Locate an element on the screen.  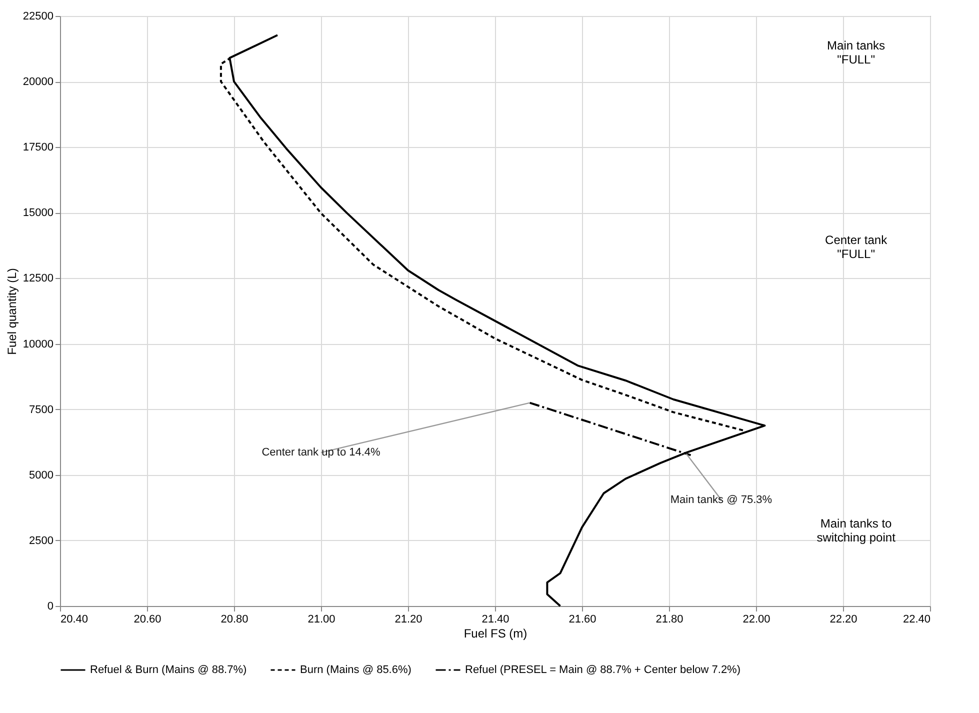
x-tick-label: 20.80 is located at coordinates (234, 620).